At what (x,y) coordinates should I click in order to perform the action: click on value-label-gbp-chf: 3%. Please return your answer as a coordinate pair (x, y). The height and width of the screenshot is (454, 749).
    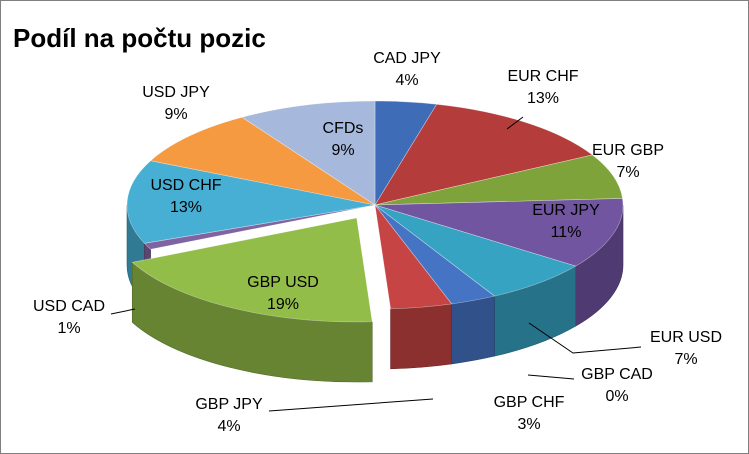
    Looking at the image, I should click on (528, 424).